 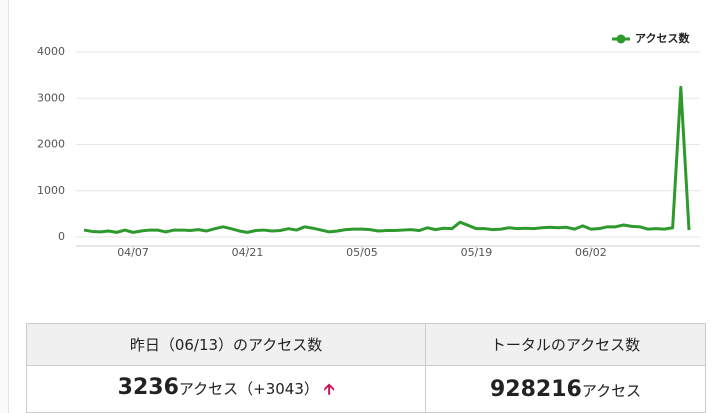 What do you see at coordinates (362, 252) in the screenshot?
I see `x-tick-label: 05/05` at bounding box center [362, 252].